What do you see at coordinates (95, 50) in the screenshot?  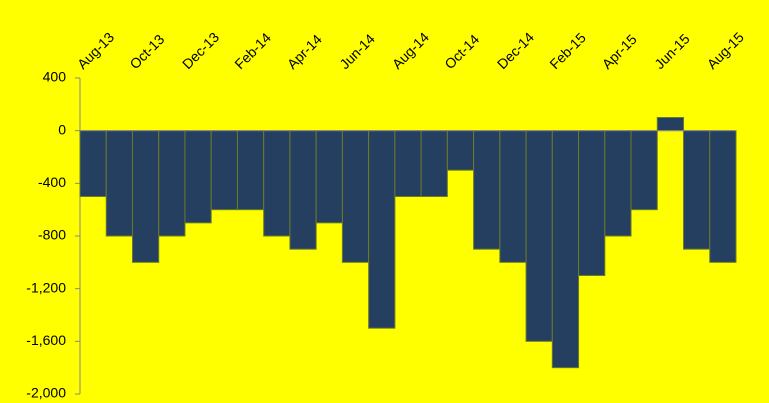 I see `x-tick-label: Aug-13` at bounding box center [95, 50].